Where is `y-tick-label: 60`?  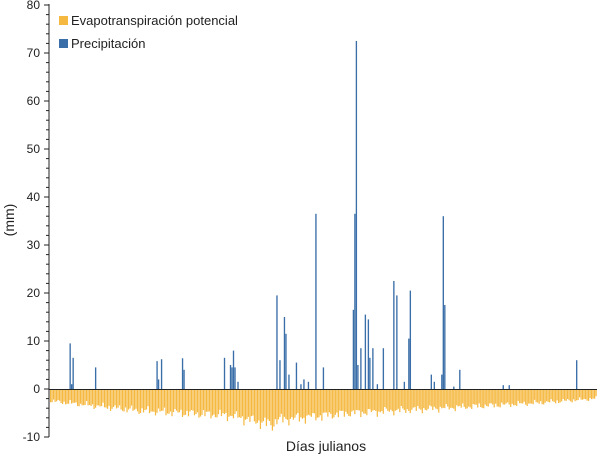 y-tick-label: 60 is located at coordinates (34, 101).